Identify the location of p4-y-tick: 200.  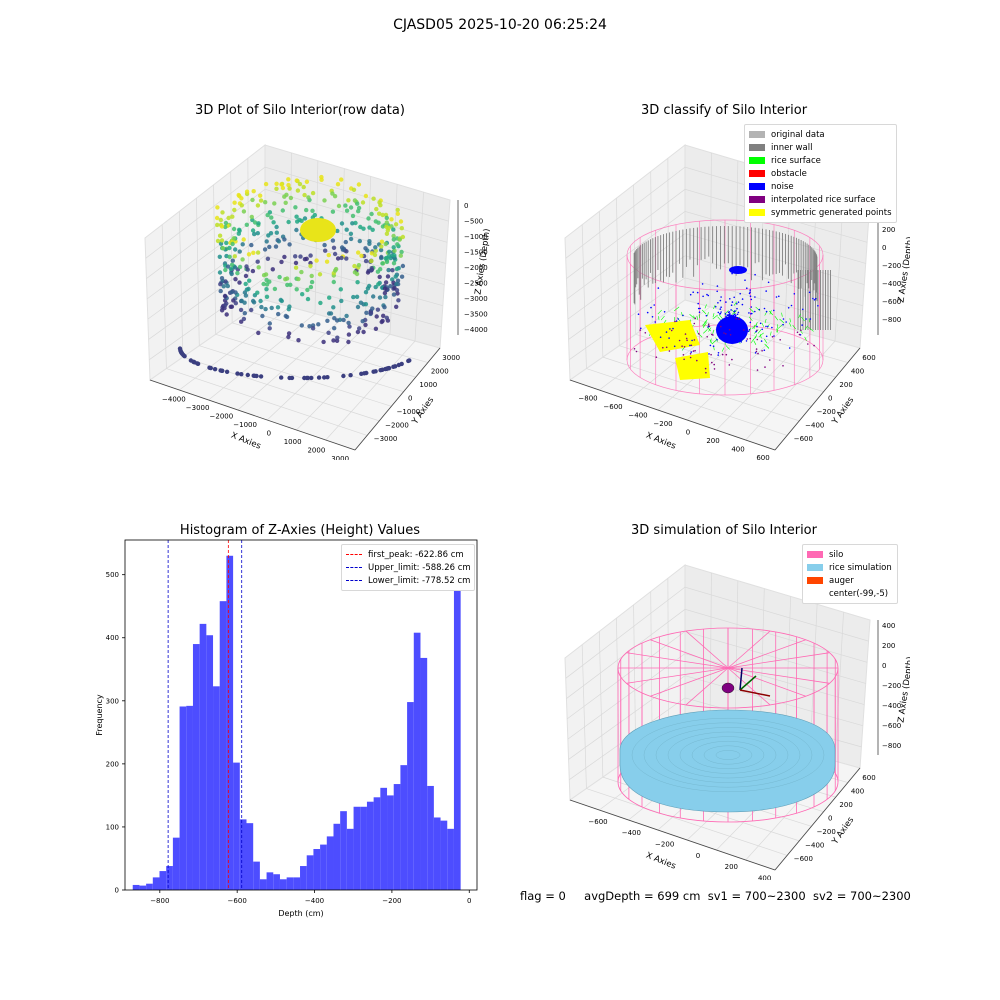
(845, 805).